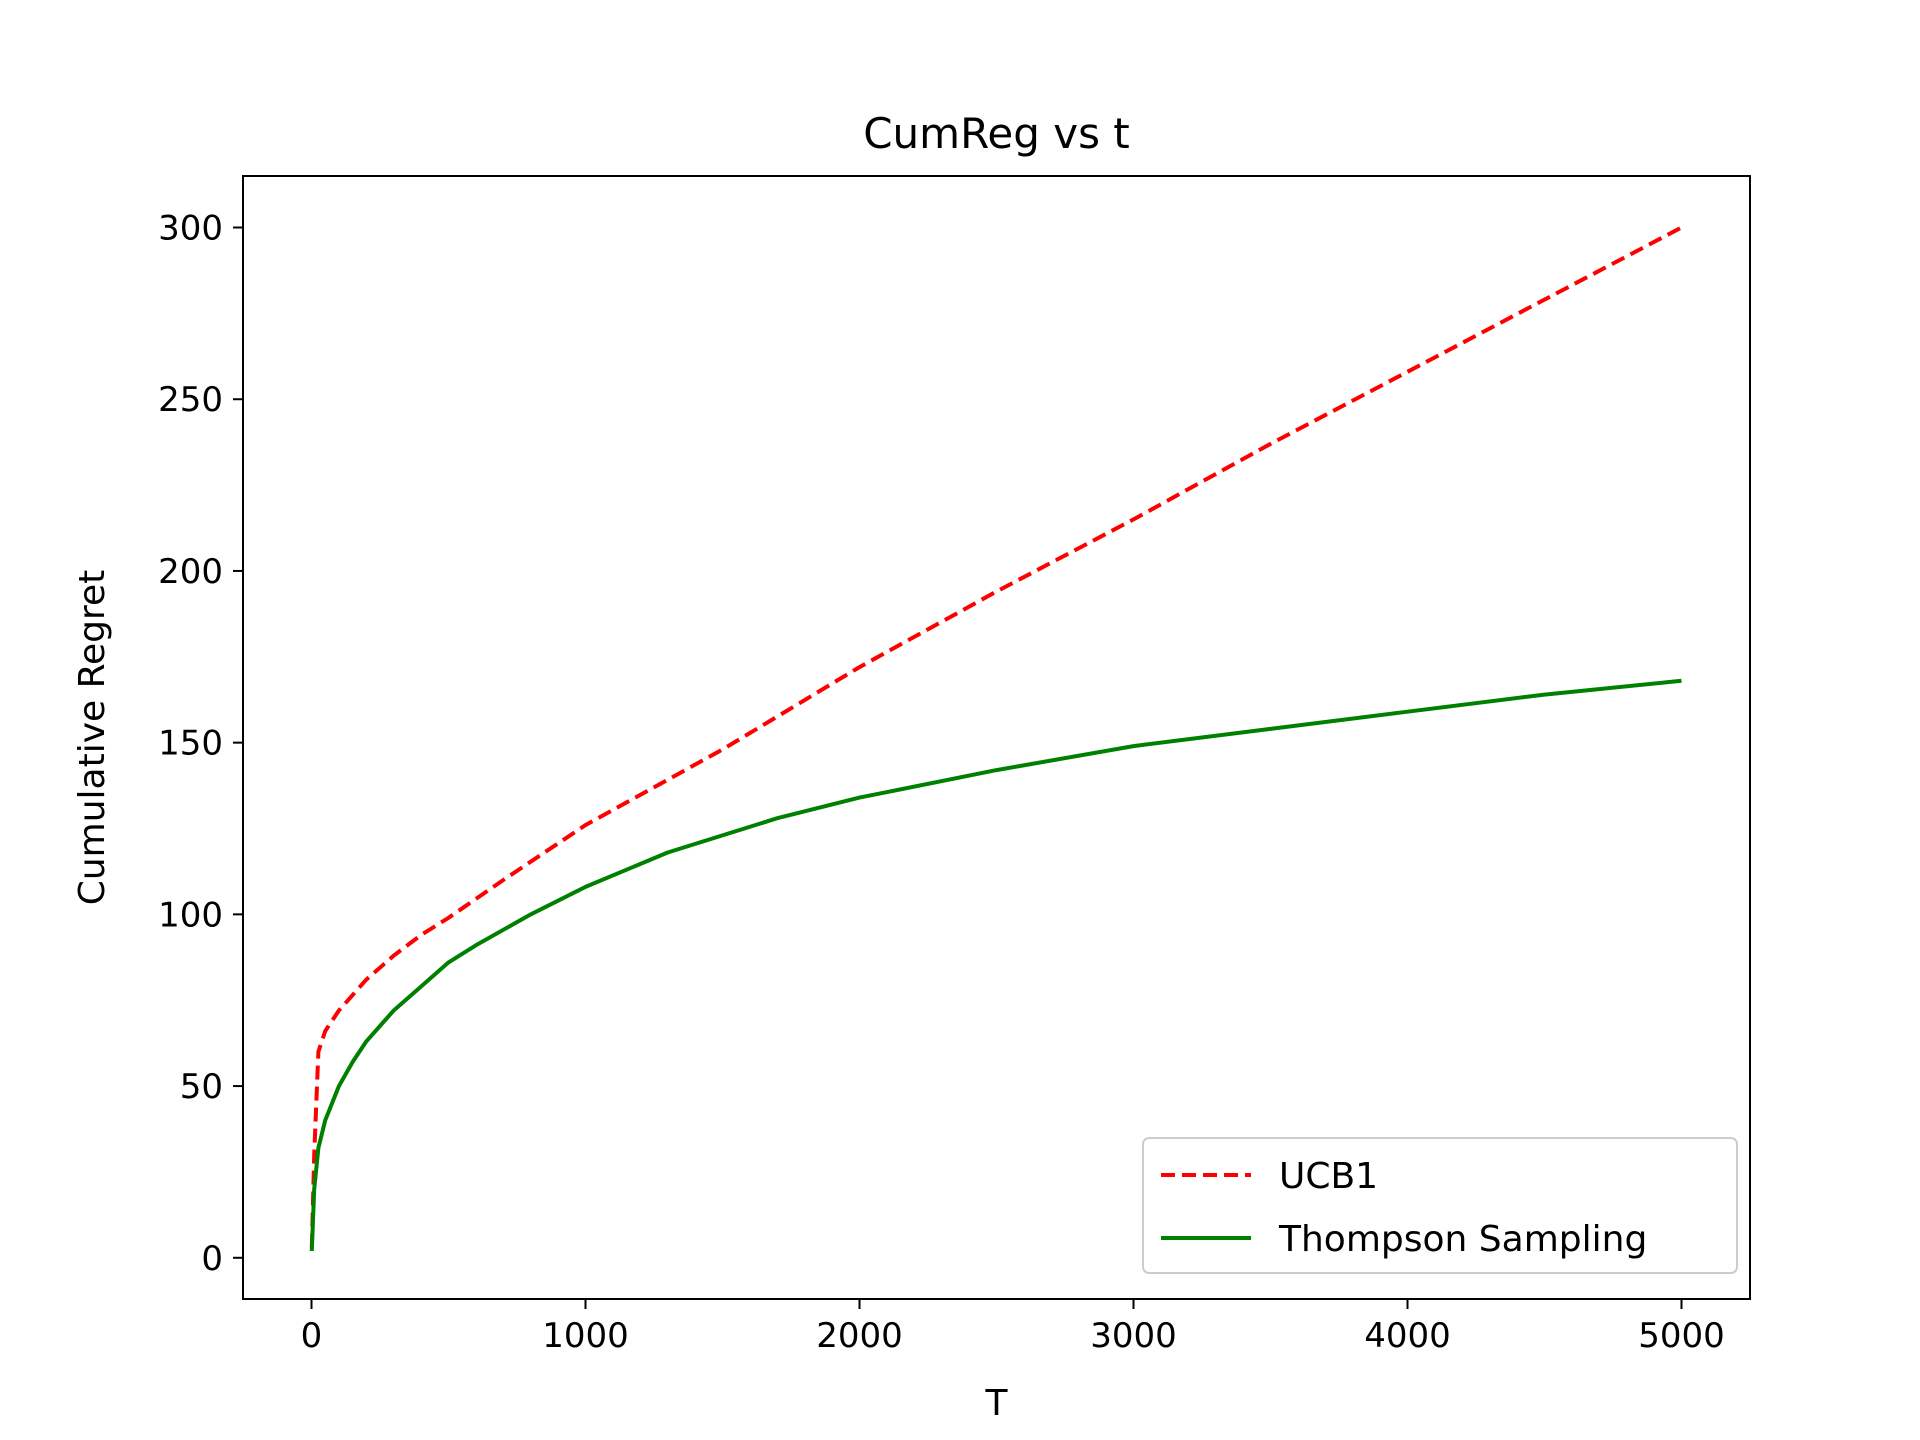 The width and height of the screenshot is (1920, 1440). What do you see at coordinates (1013, 1327) in the screenshot?
I see `x-axis: 0 1000 2000 3000 4000 5000` at bounding box center [1013, 1327].